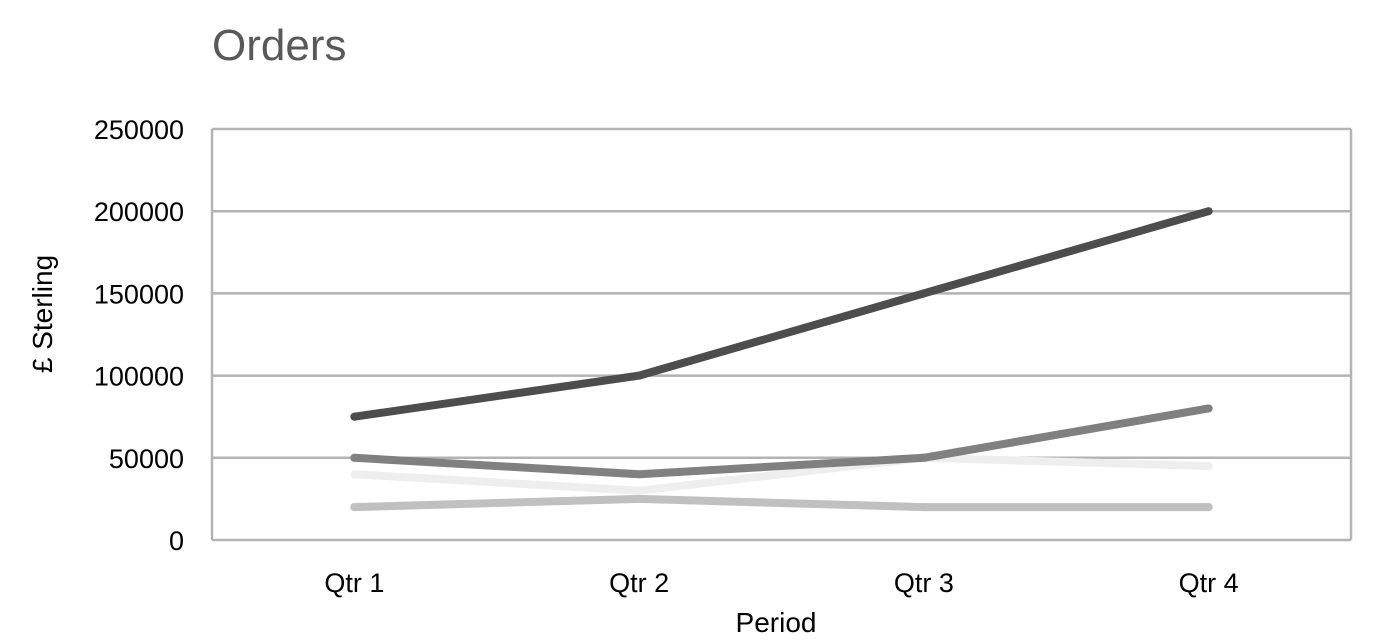 The width and height of the screenshot is (1379, 642). What do you see at coordinates (1209, 583) in the screenshot?
I see `x-tick-label: Qtr 4` at bounding box center [1209, 583].